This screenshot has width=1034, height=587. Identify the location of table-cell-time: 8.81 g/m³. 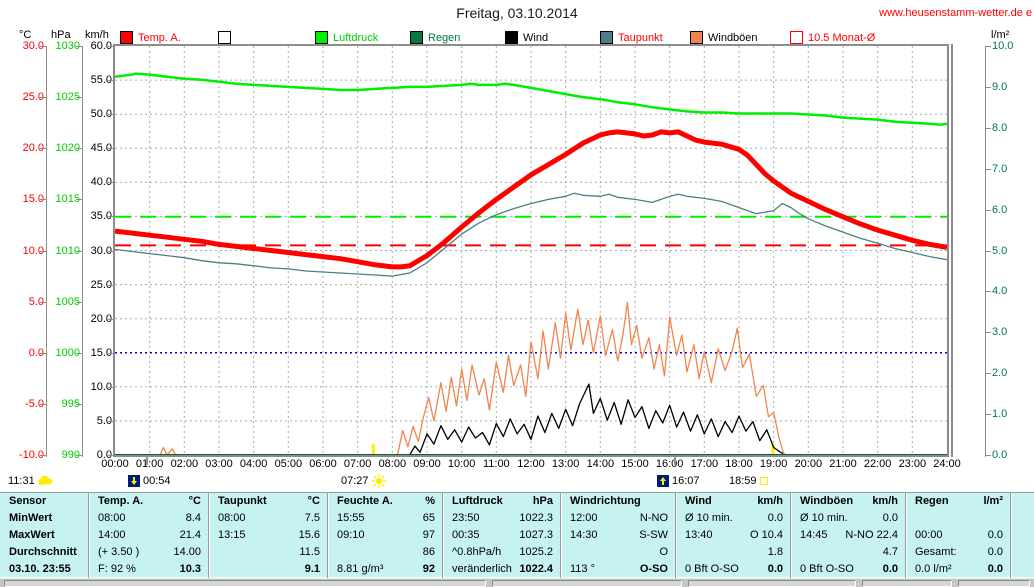
(360, 569).